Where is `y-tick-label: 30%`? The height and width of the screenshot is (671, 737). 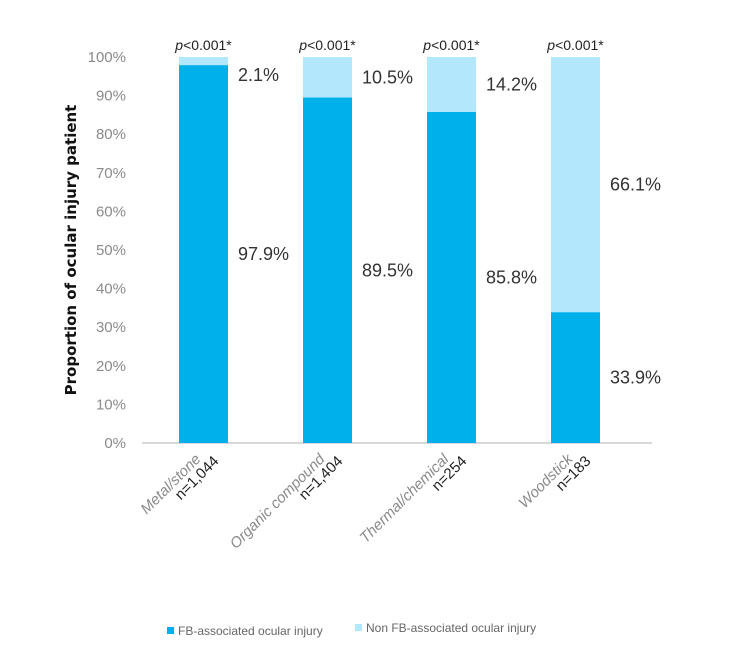 y-tick-label: 30% is located at coordinates (111, 327).